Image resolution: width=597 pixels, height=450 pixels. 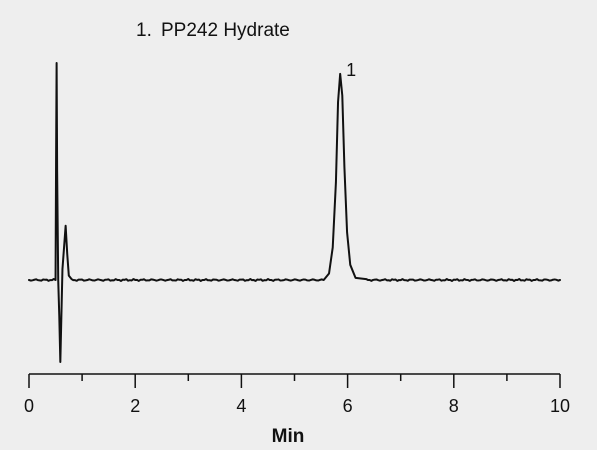 I want to click on x-axis-title: Min, so click(x=288, y=436).